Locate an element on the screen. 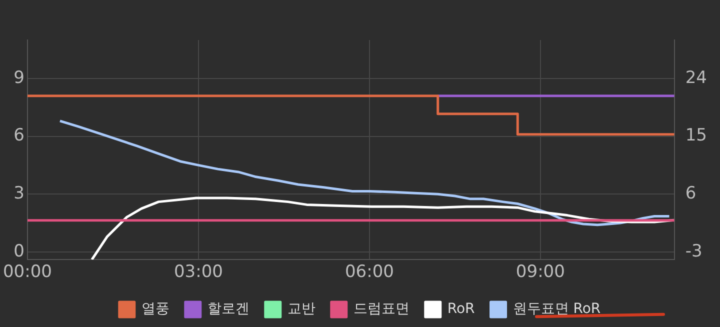  legend-label: 열풍 is located at coordinates (155, 309).